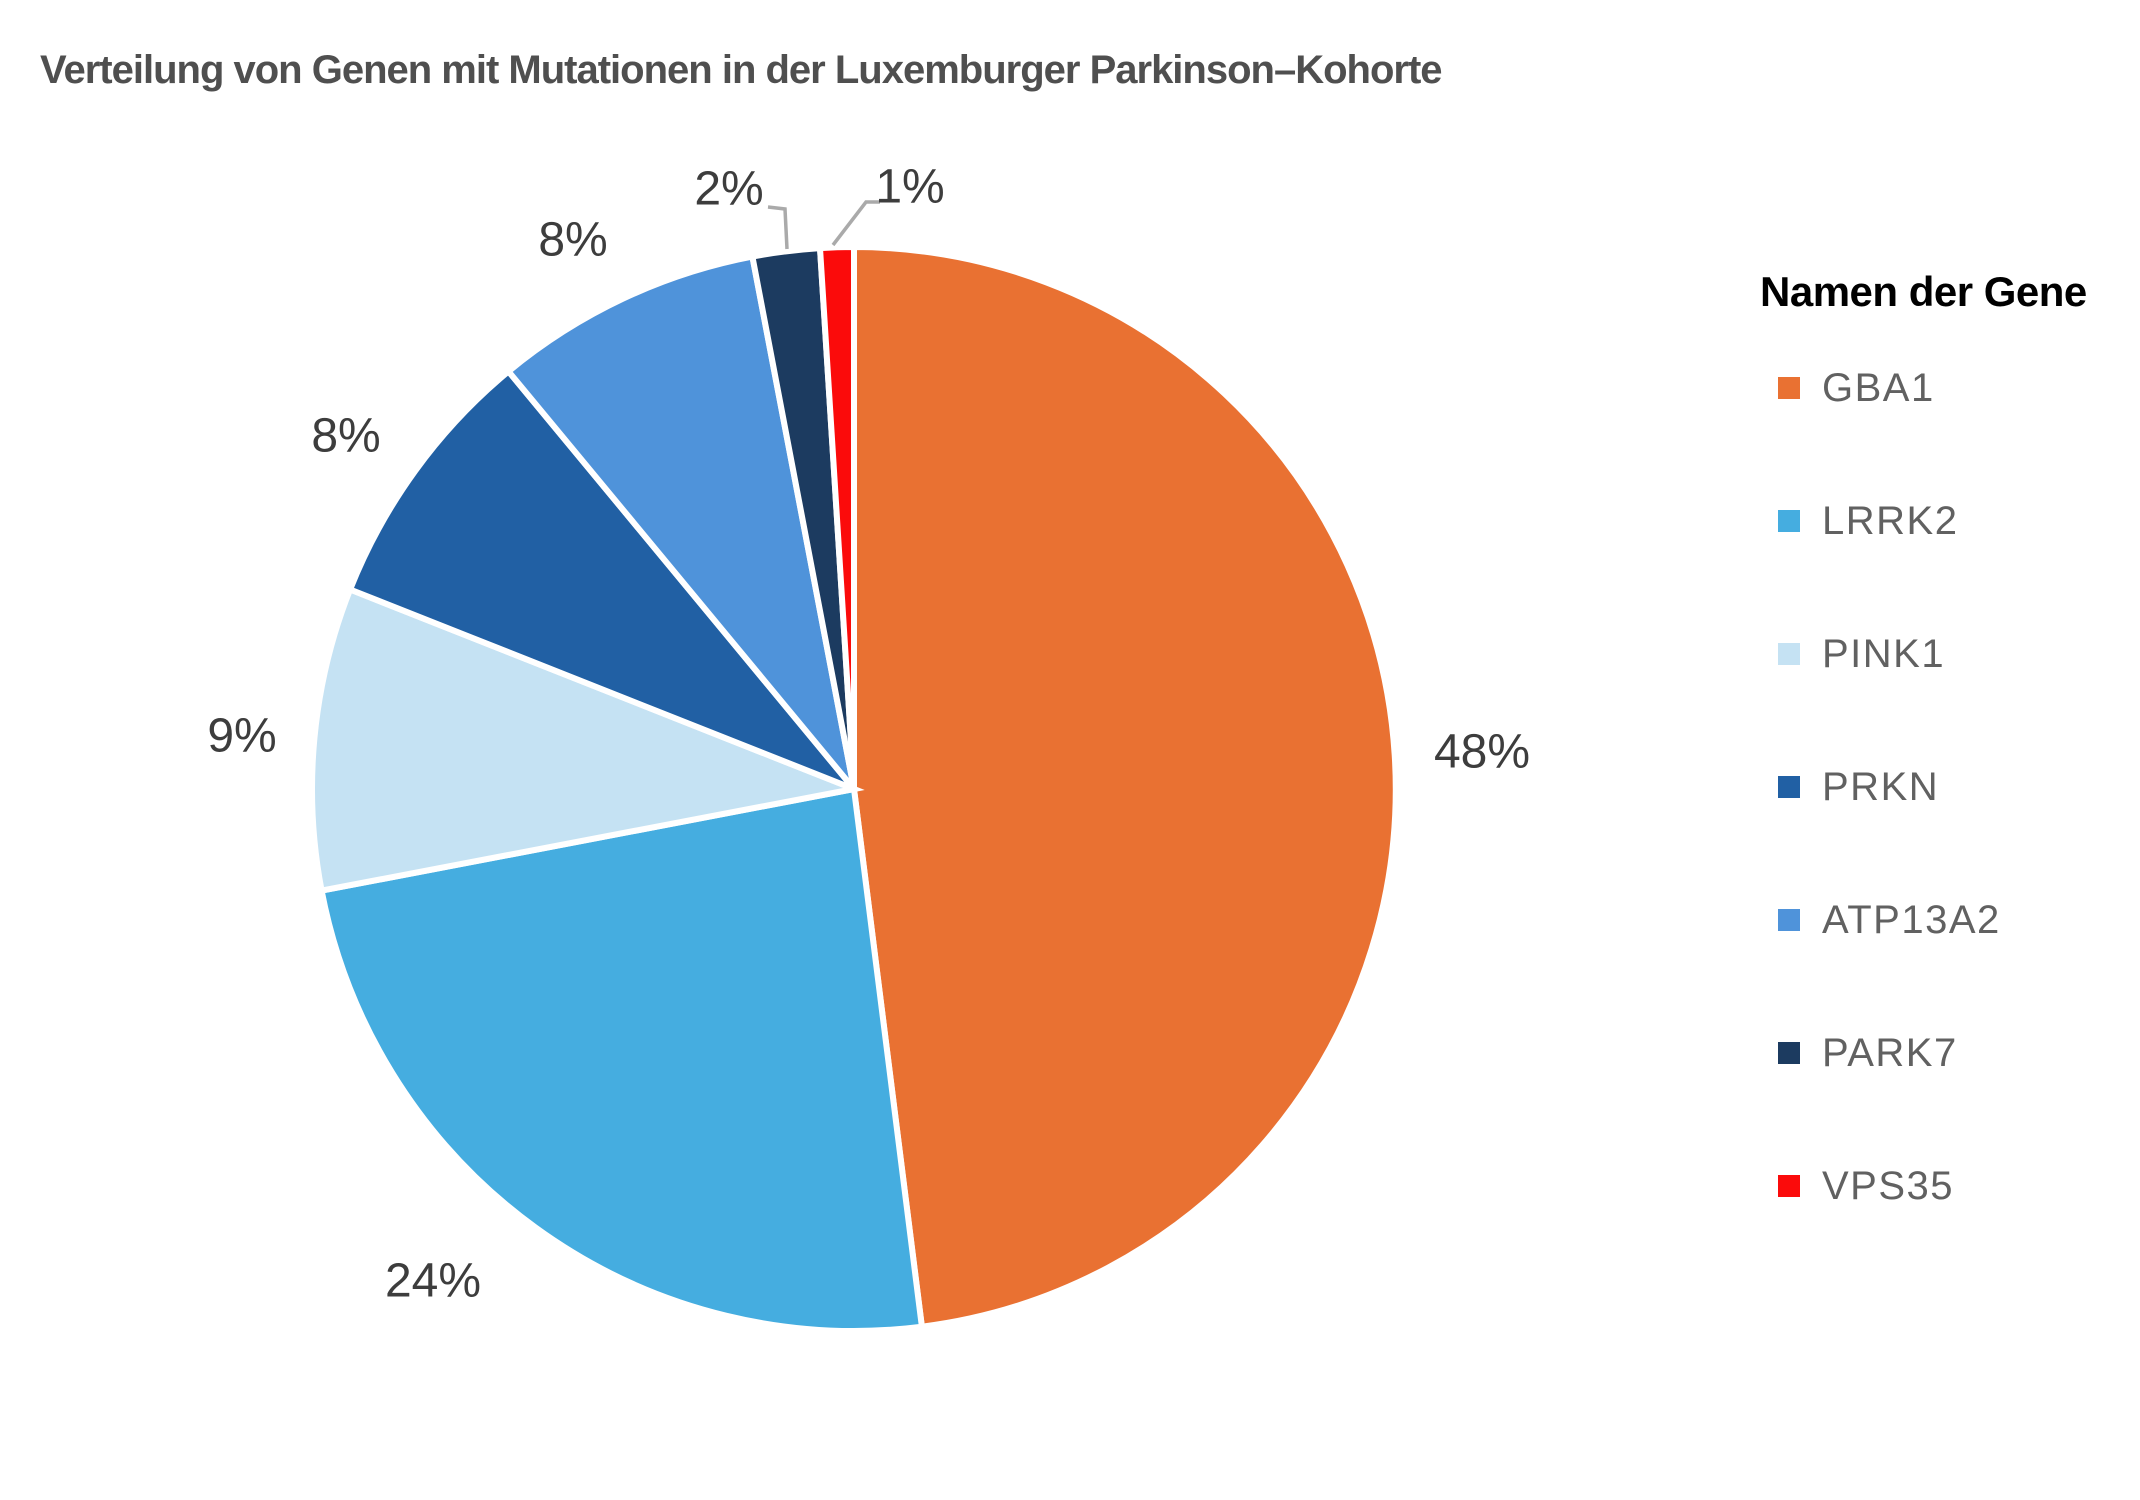 Image resolution: width=2140 pixels, height=1500 pixels. Describe the element at coordinates (909, 187) in the screenshot. I see `percent-label-vps35: 1%` at that location.